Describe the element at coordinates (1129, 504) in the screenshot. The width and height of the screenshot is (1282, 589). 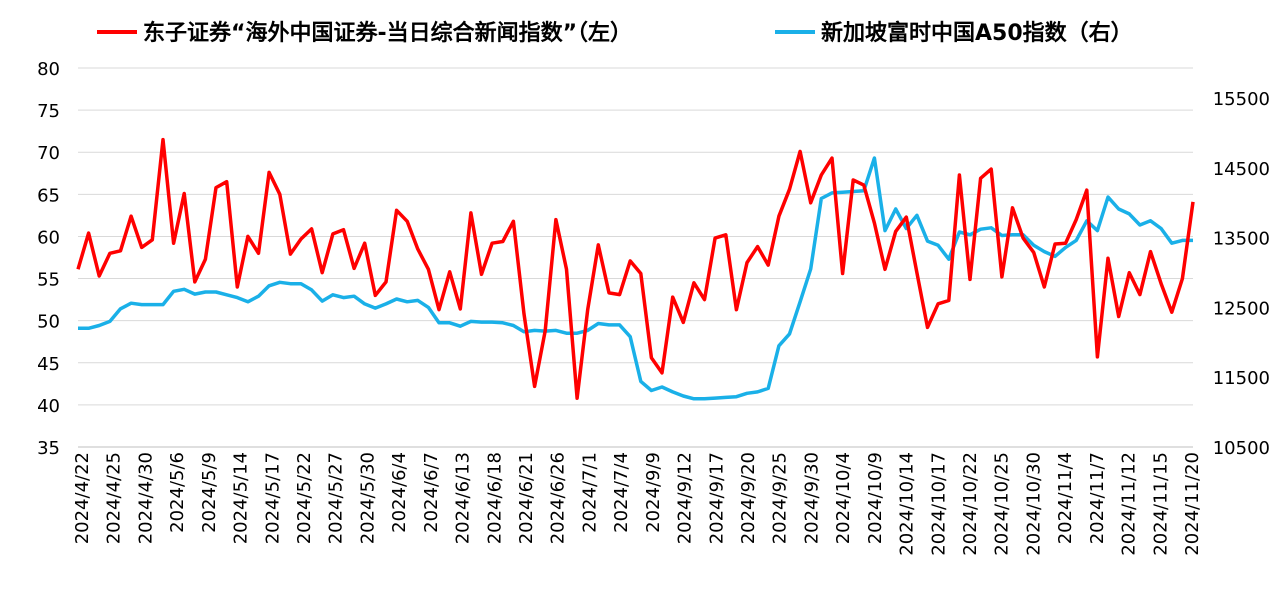
I see `x-tick-label: 2024/11/12` at that location.